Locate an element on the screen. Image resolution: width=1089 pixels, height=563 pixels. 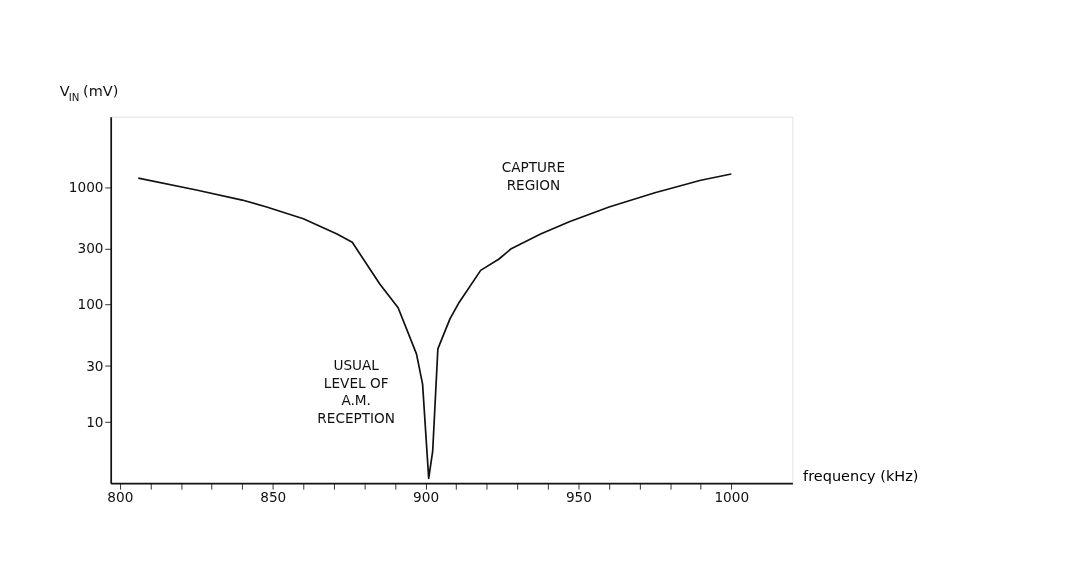
annotation: USUAL LEVEL OF A.M. RECEPTION is located at coordinates (356, 391).